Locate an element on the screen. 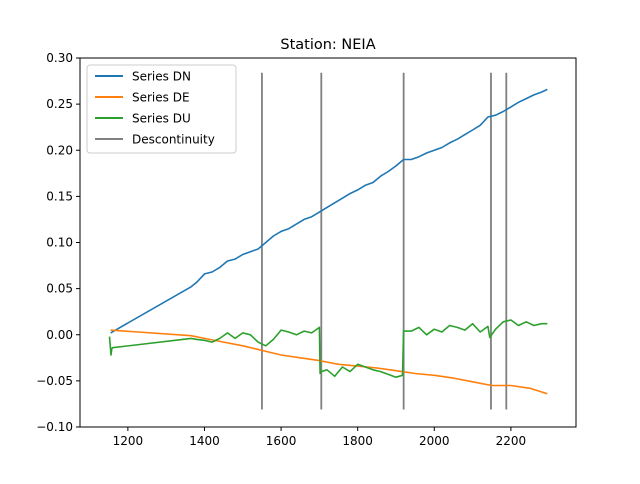 Image resolution: width=640 pixels, height=484 pixels. chart-title: Station: NEIA is located at coordinates (327, 45).